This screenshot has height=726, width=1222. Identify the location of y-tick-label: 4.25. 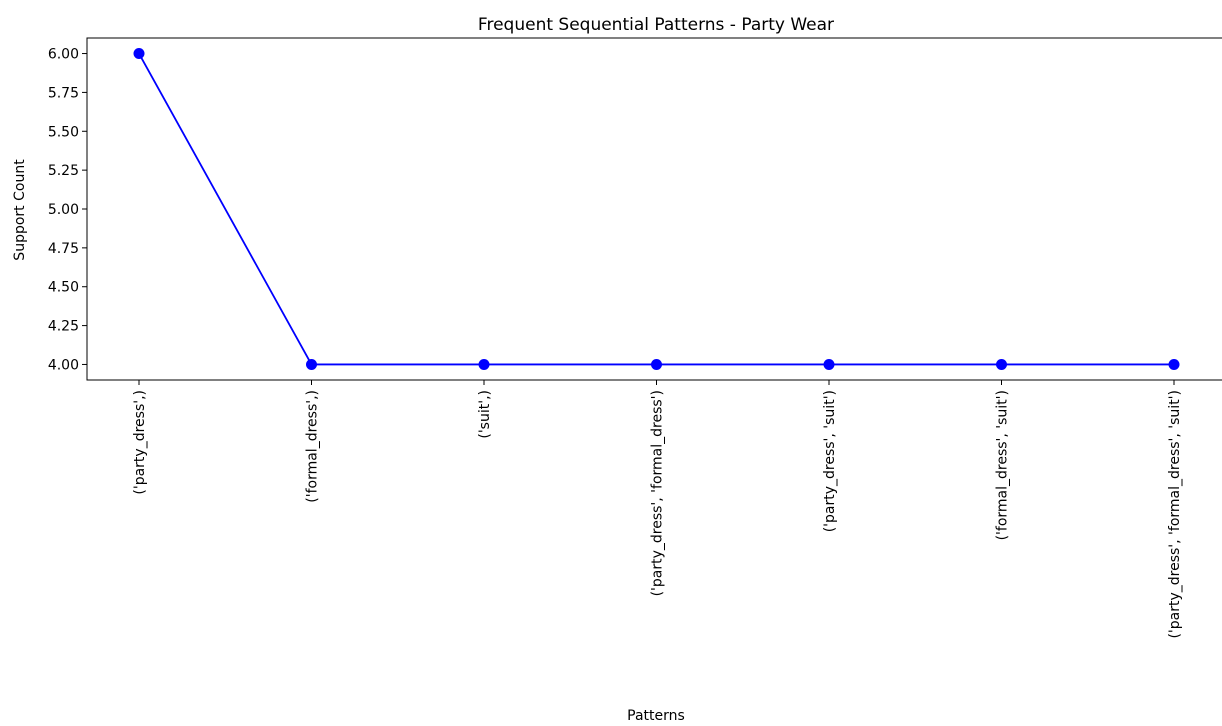
(63, 327).